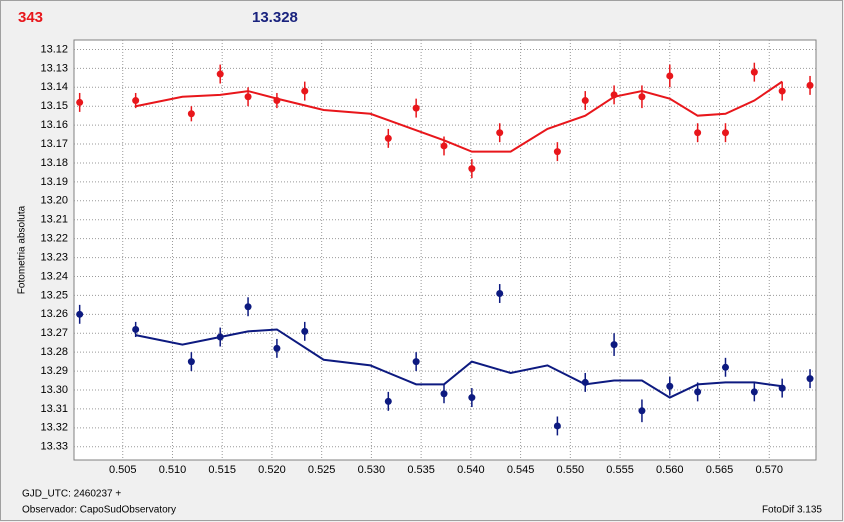 This screenshot has height=522, width=844. Describe the element at coordinates (571, 470) in the screenshot. I see `x-tick-label: 0.550` at that location.